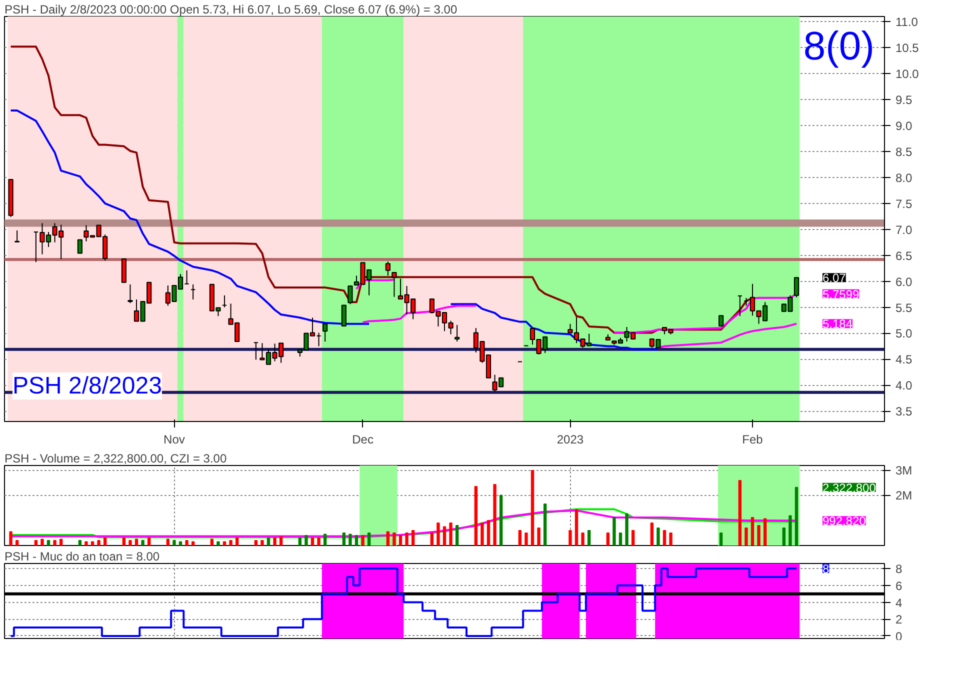 The width and height of the screenshot is (959, 687). I want to click on y-tick-label: 11.0, so click(907, 22).